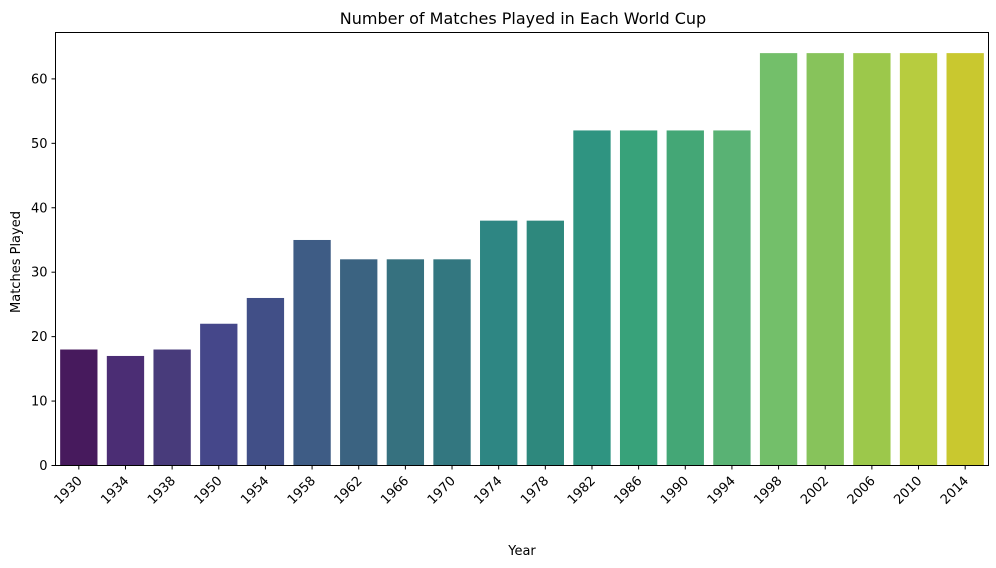 The width and height of the screenshot is (996, 568). I want to click on bar-2014, so click(965, 259).